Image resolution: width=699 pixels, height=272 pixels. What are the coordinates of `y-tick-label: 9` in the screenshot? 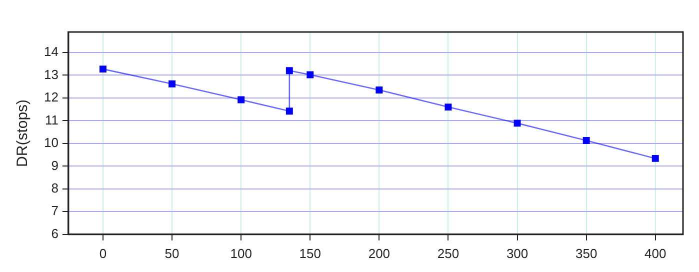 It's located at (54, 165).